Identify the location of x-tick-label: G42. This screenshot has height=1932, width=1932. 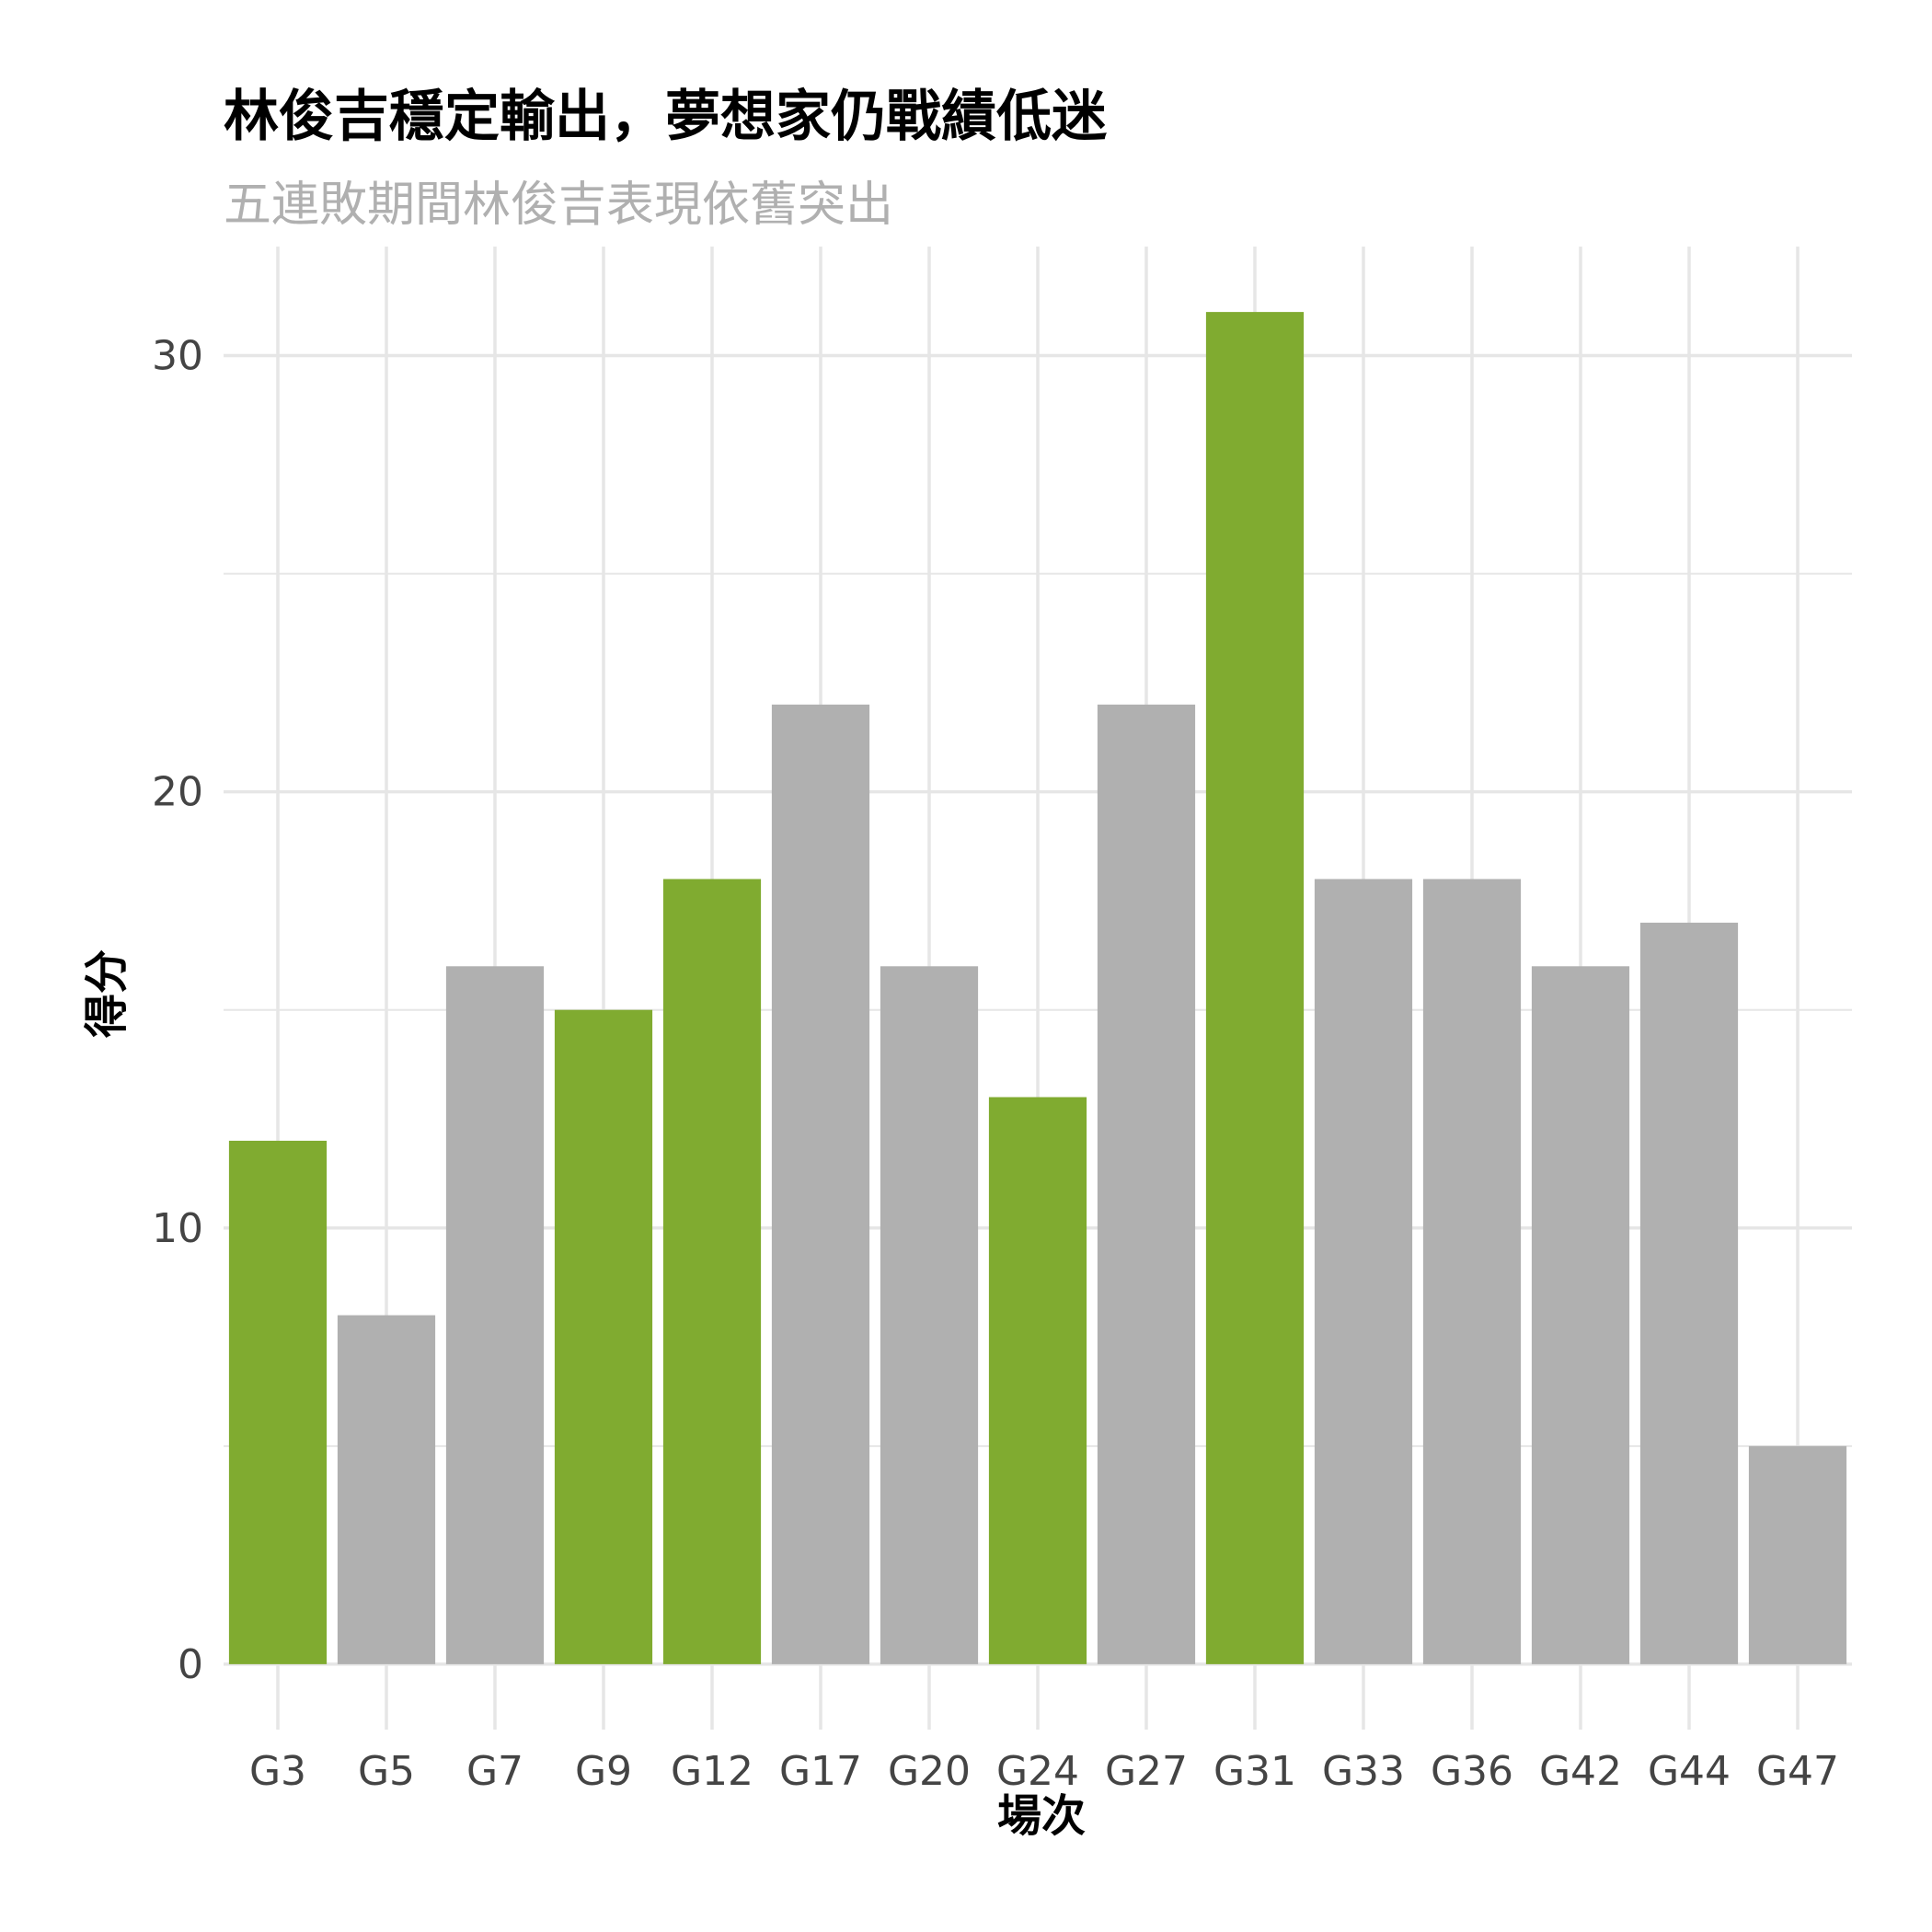
(1580, 1771).